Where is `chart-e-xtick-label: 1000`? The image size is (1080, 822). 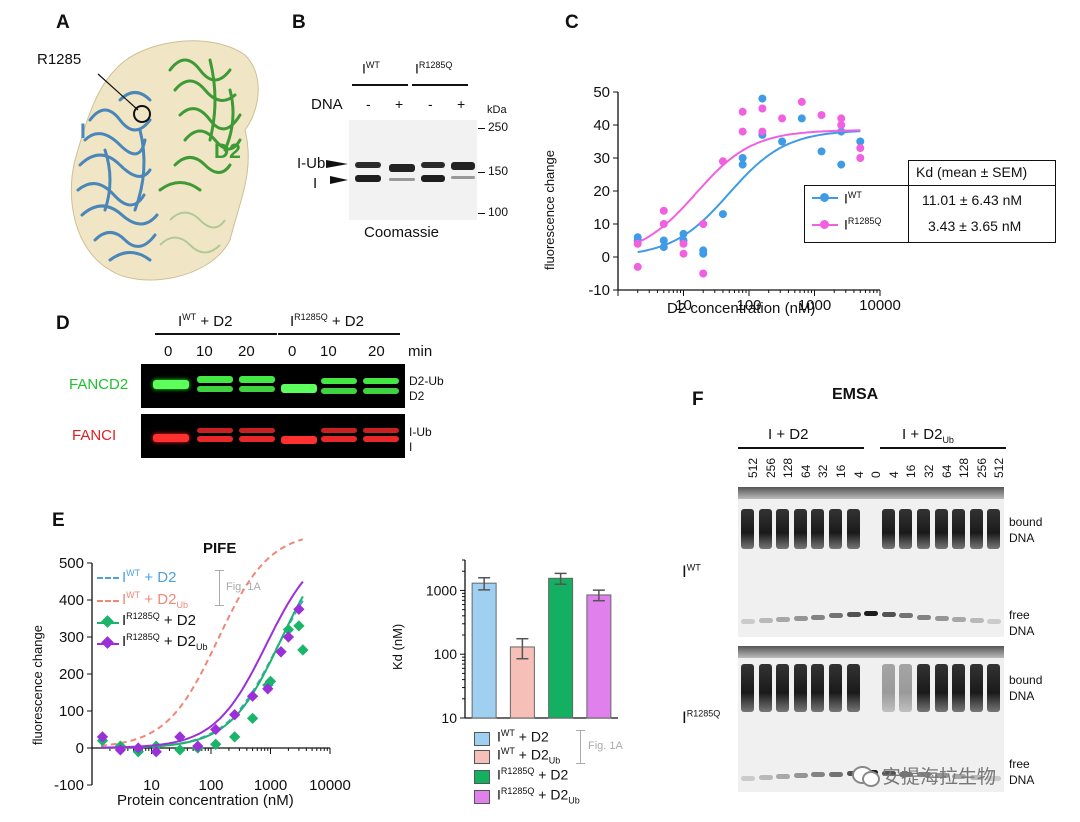
chart-e-xtick-label: 1000 is located at coordinates (270, 785).